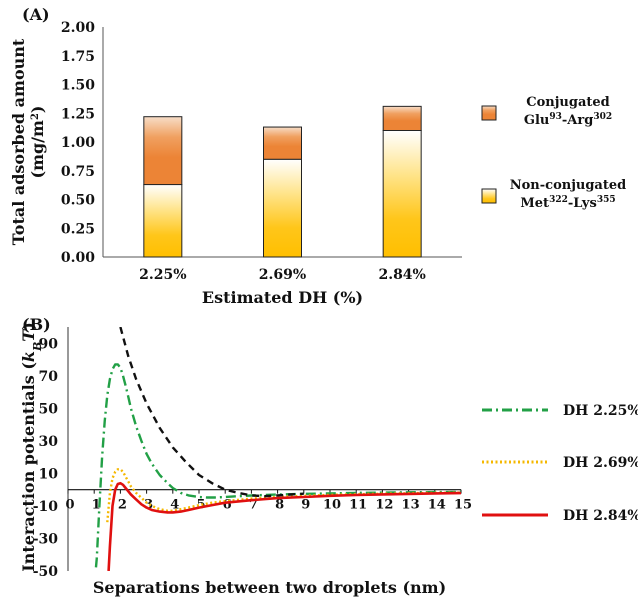  I want to click on x-tick-label-b: 4, so click(174, 505).